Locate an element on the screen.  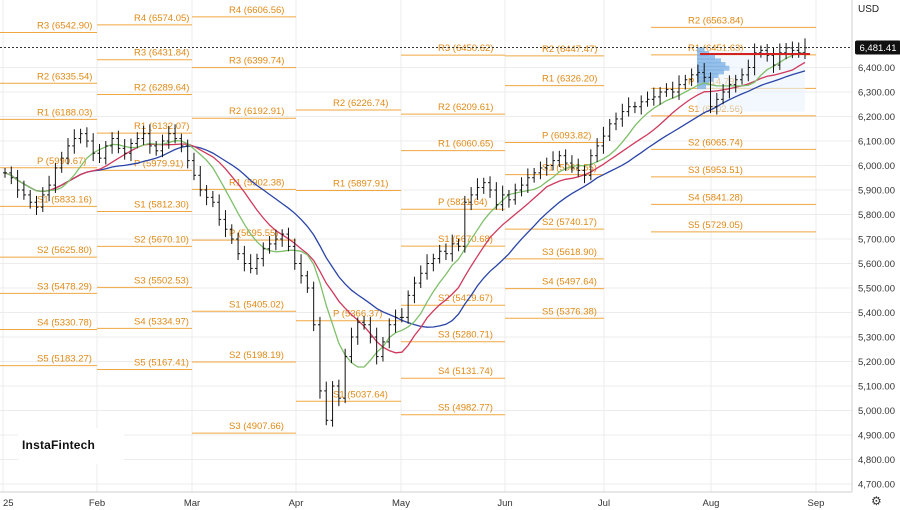
currency-label: USD is located at coordinates (869, 9).